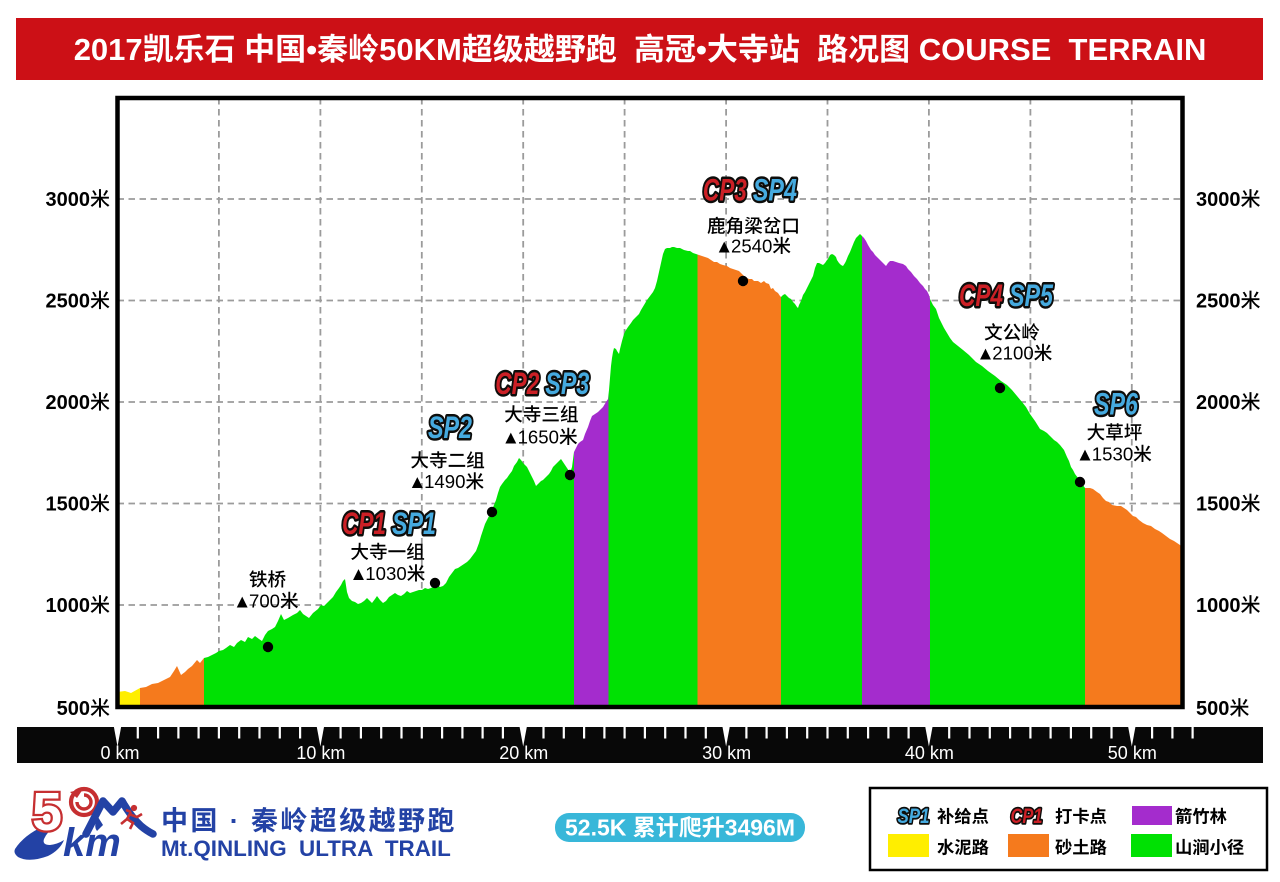  What do you see at coordinates (1116, 404) in the screenshot?
I see `svg-text: SP6` at bounding box center [1116, 404].